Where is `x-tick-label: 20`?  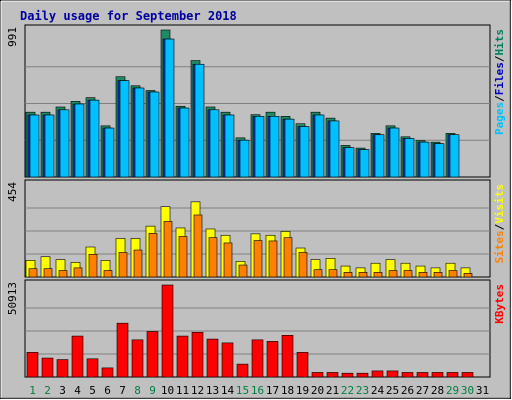 x-tick-label: 20 is located at coordinates (317, 390).